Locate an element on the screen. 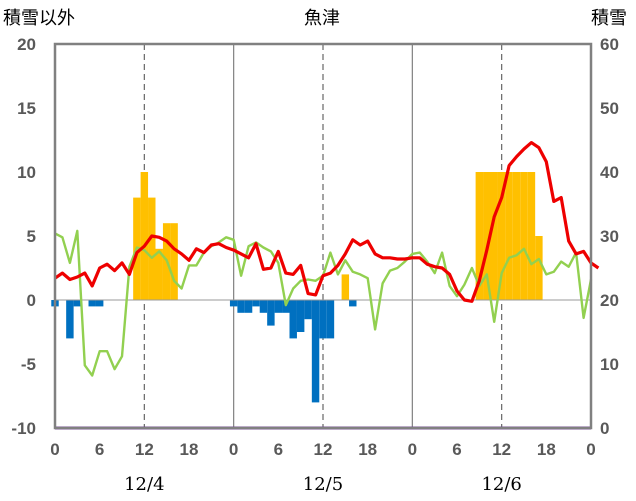  right-axis-title: 積雪 is located at coordinates (609, 18).